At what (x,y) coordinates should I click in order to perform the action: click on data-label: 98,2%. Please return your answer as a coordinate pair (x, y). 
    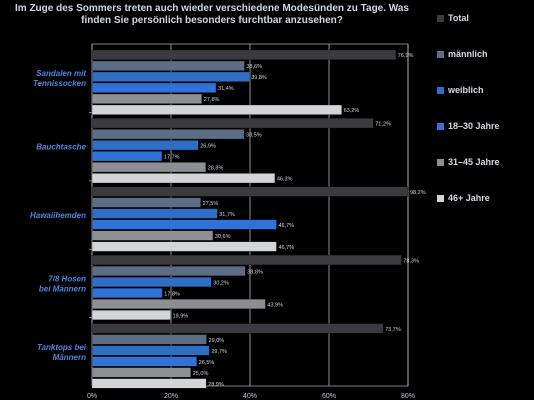
    Looking at the image, I should click on (418, 193).